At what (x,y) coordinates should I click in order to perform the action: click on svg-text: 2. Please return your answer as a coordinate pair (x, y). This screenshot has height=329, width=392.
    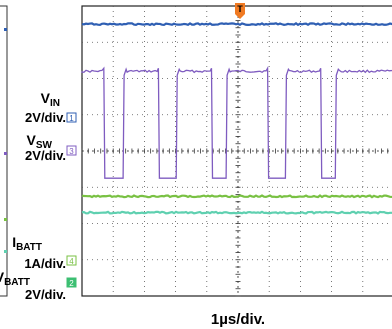
    Looking at the image, I should click on (71, 283).